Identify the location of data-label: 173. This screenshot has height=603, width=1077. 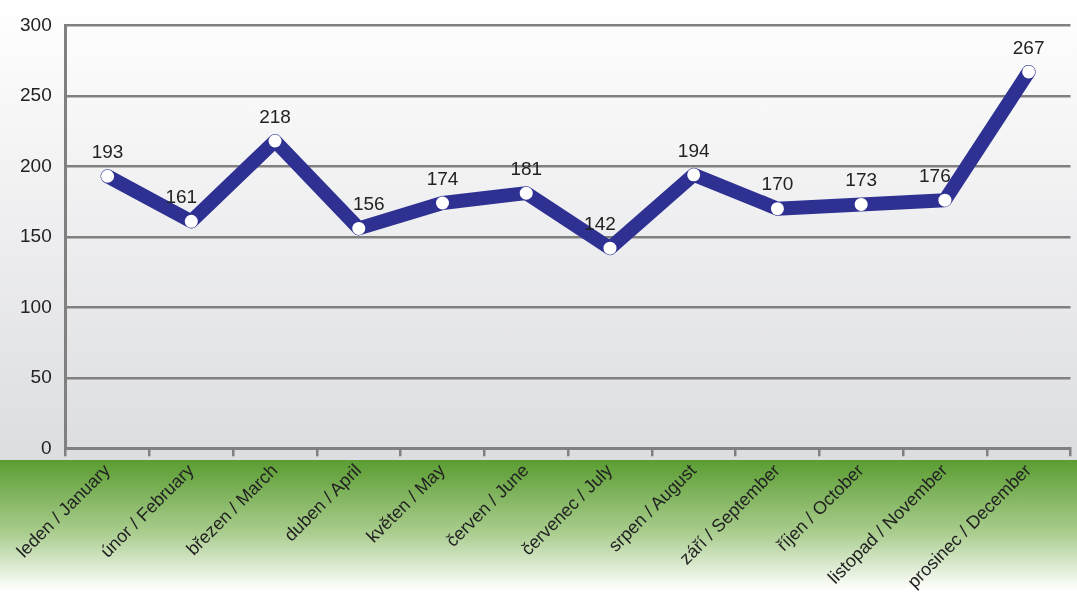
(861, 180).